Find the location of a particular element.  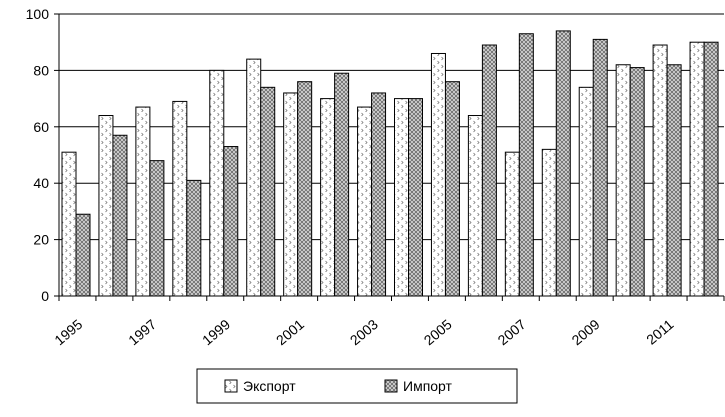

bar-import-1997 is located at coordinates (157, 228).